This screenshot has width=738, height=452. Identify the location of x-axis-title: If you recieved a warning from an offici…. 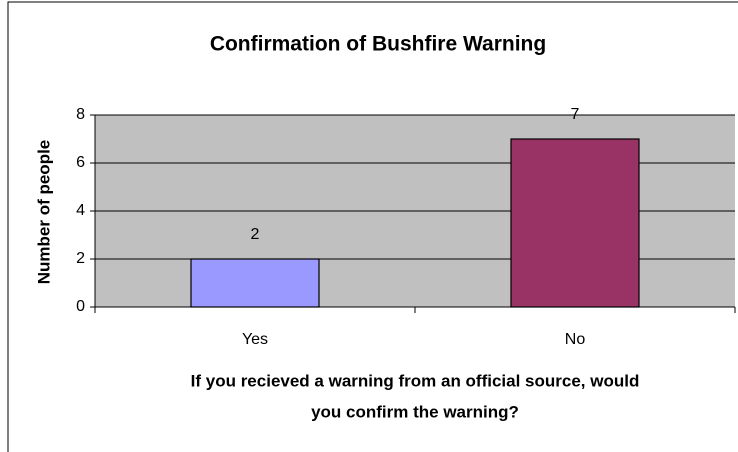
(415, 380).